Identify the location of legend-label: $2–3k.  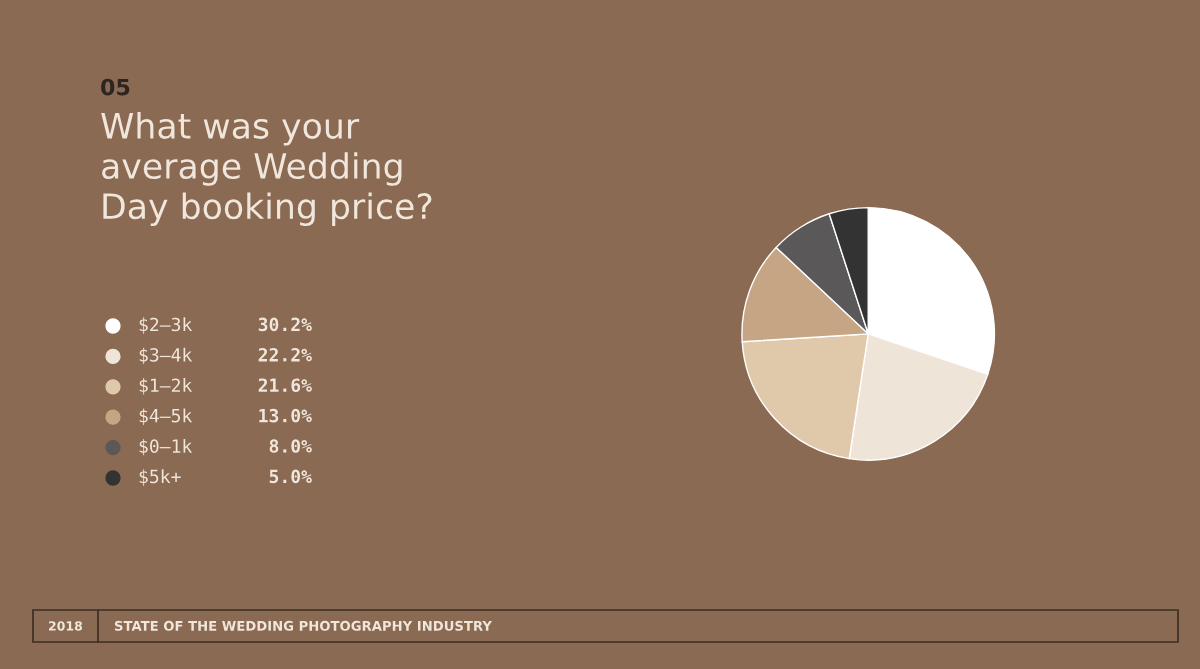
(166, 325).